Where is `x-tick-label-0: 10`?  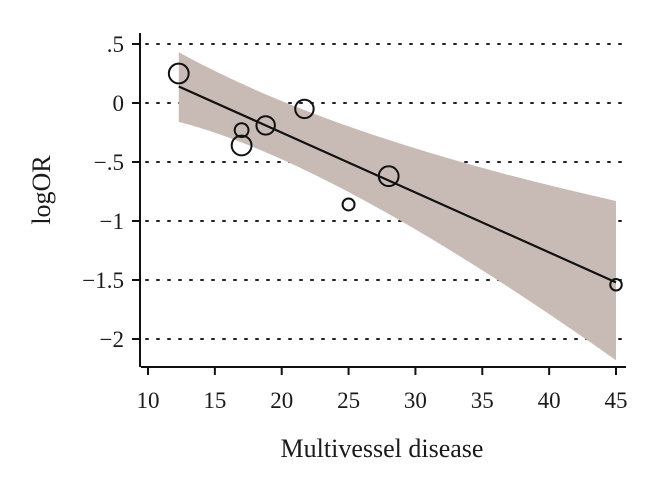
x-tick-label-0: 10 is located at coordinates (148, 400).